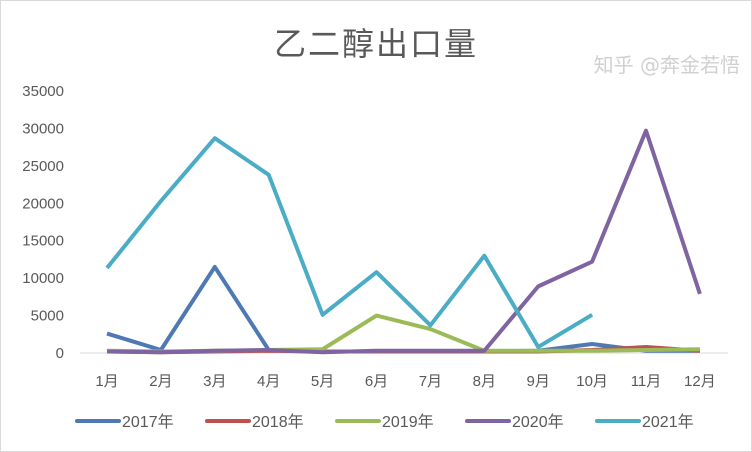 The image size is (752, 452). I want to click on y-tick-label: 30000, so click(43, 128).